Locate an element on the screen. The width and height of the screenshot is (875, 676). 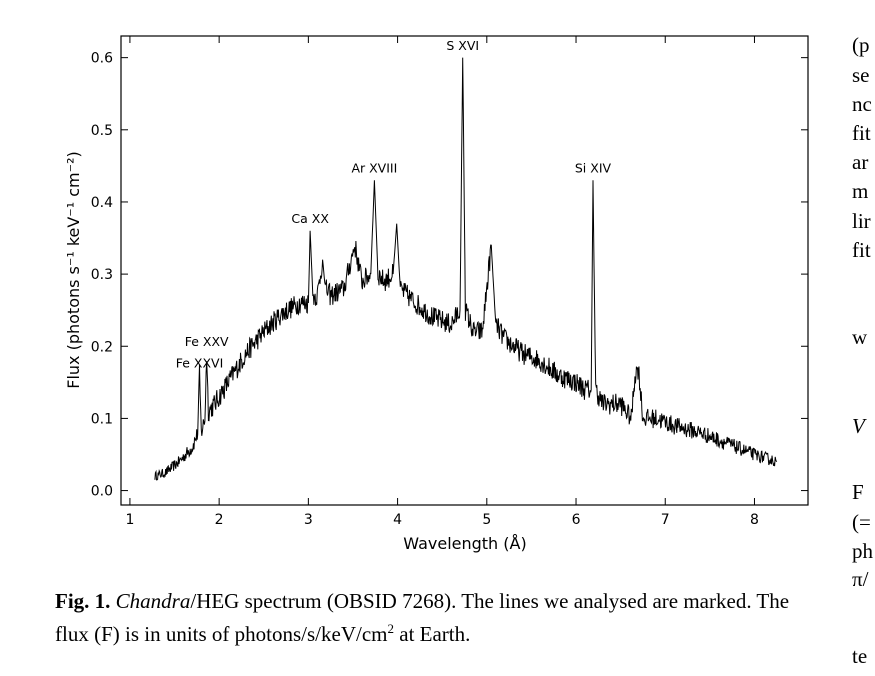
line-label: Si XIV is located at coordinates (593, 168).